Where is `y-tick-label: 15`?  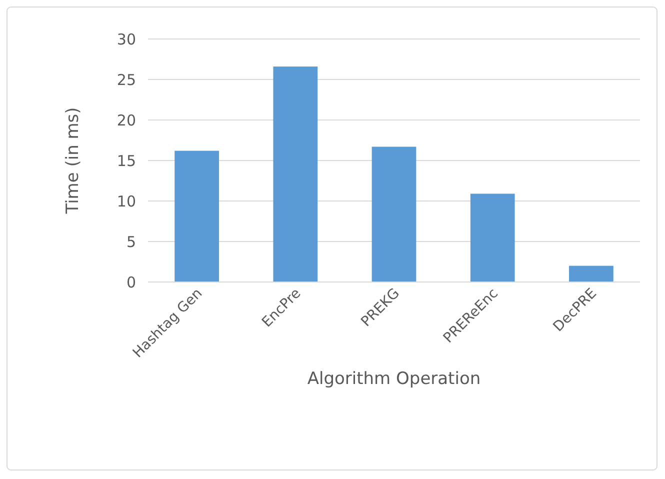
y-tick-label: 15 is located at coordinates (126, 161).